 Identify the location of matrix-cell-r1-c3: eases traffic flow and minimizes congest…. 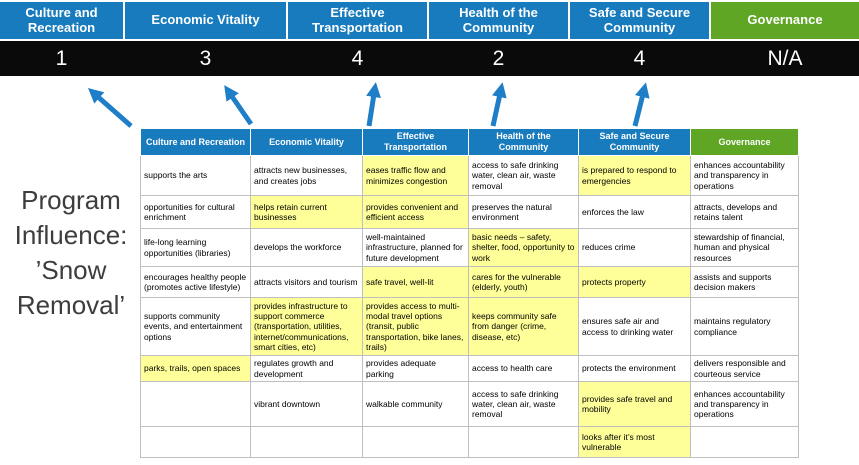
(415, 175).